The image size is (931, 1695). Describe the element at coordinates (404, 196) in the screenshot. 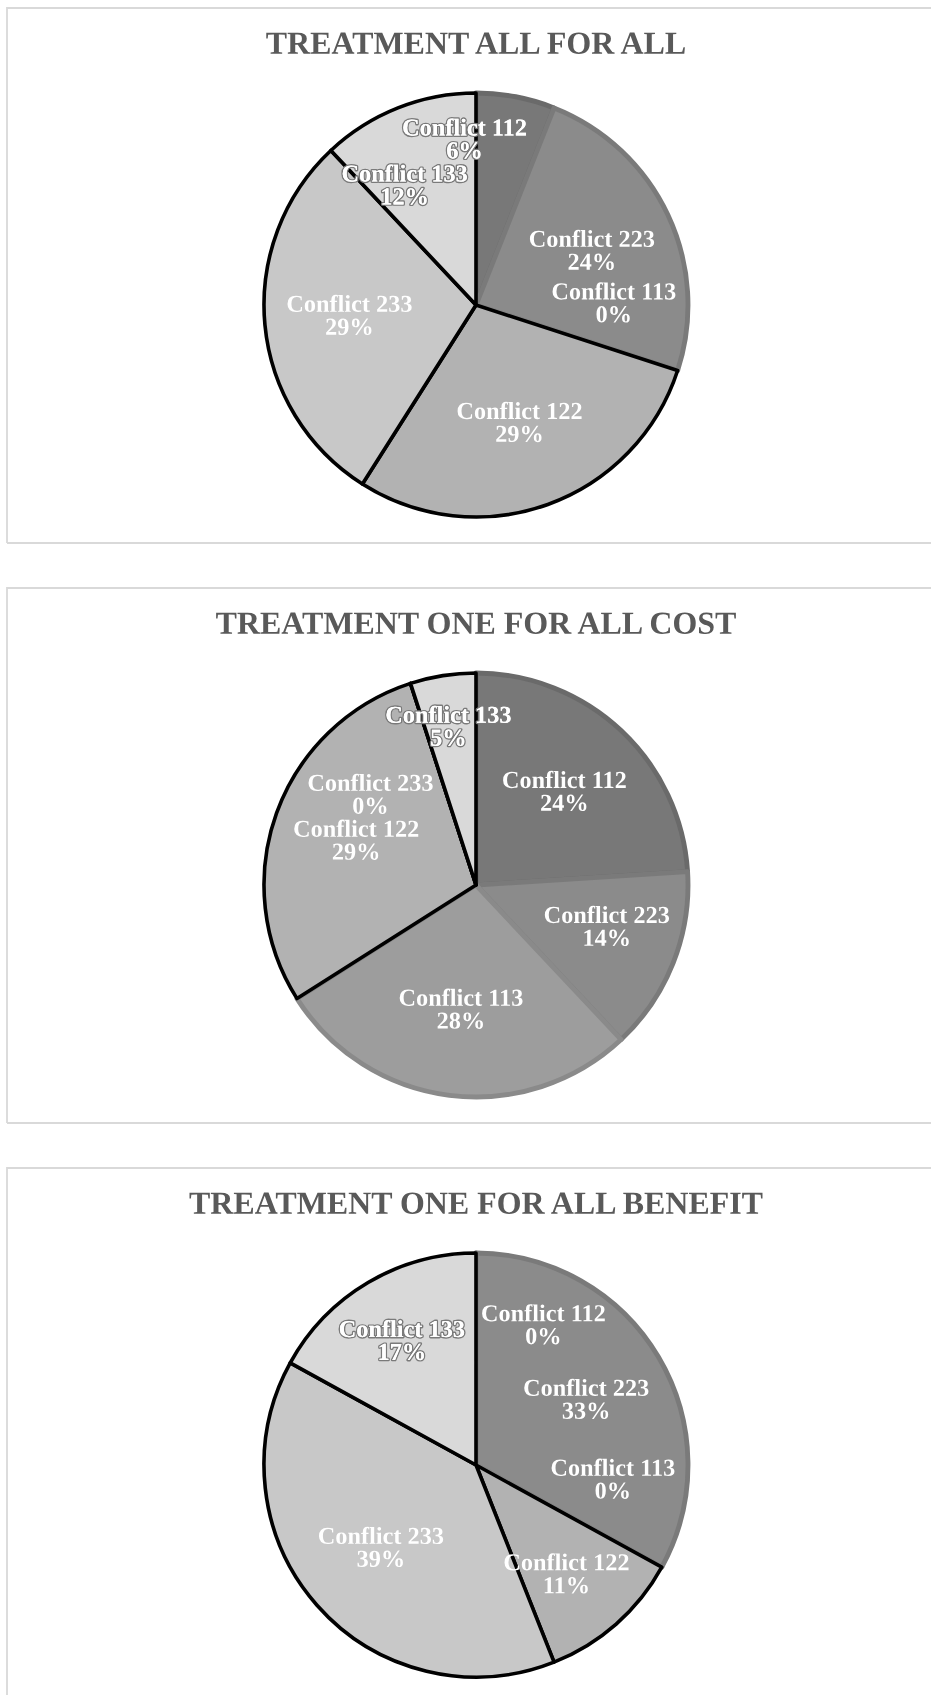

I see `data-label: 12%` at that location.